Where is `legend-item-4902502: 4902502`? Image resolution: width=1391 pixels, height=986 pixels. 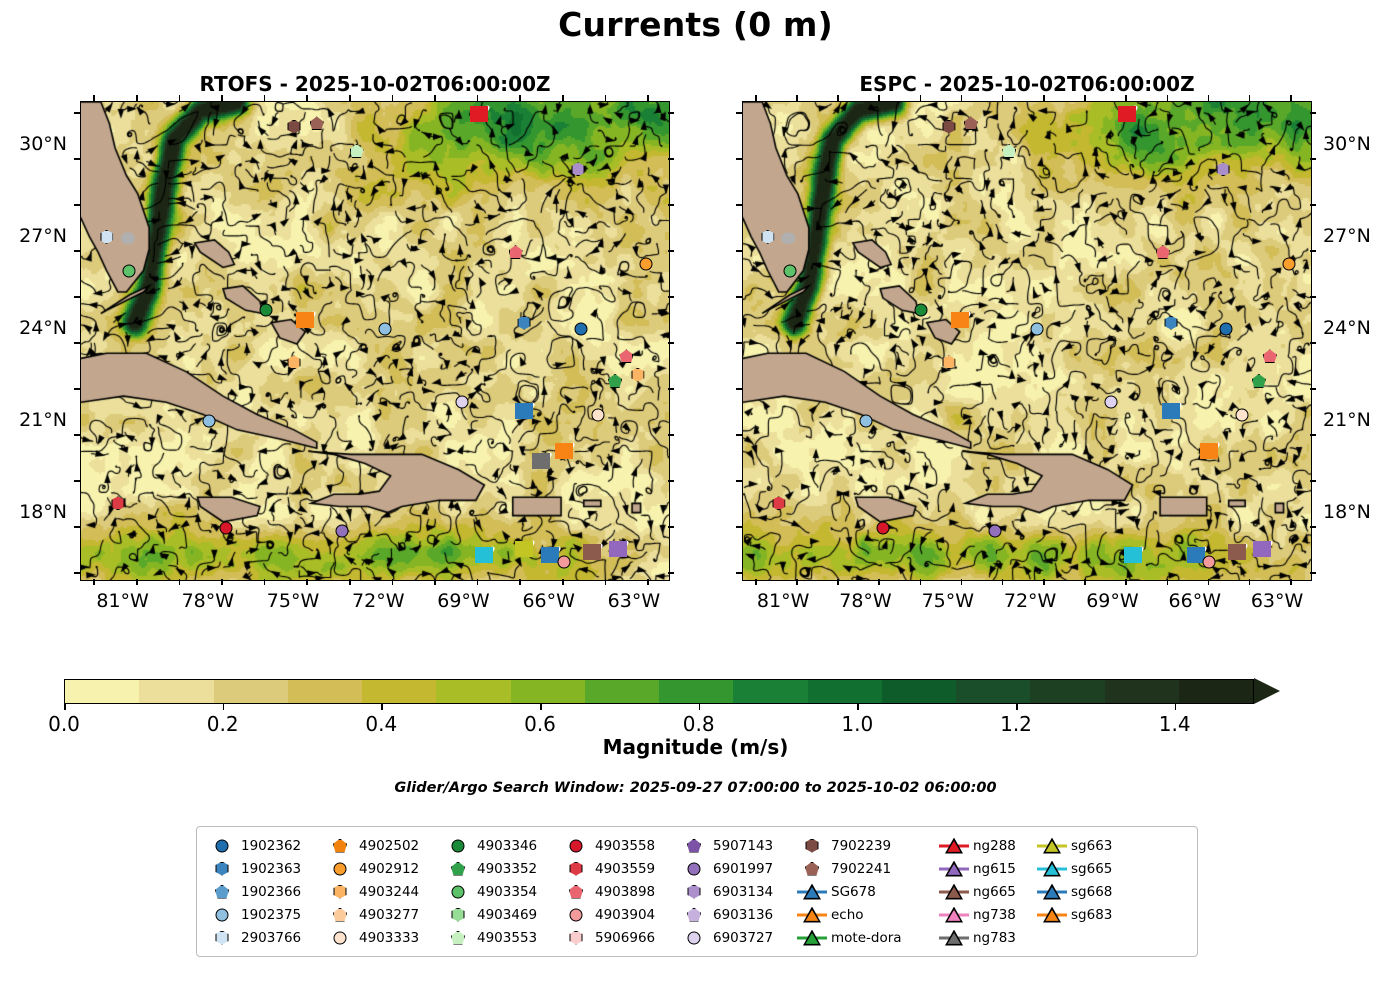
legend-item-4902502: 4902502 is located at coordinates (384, 845).